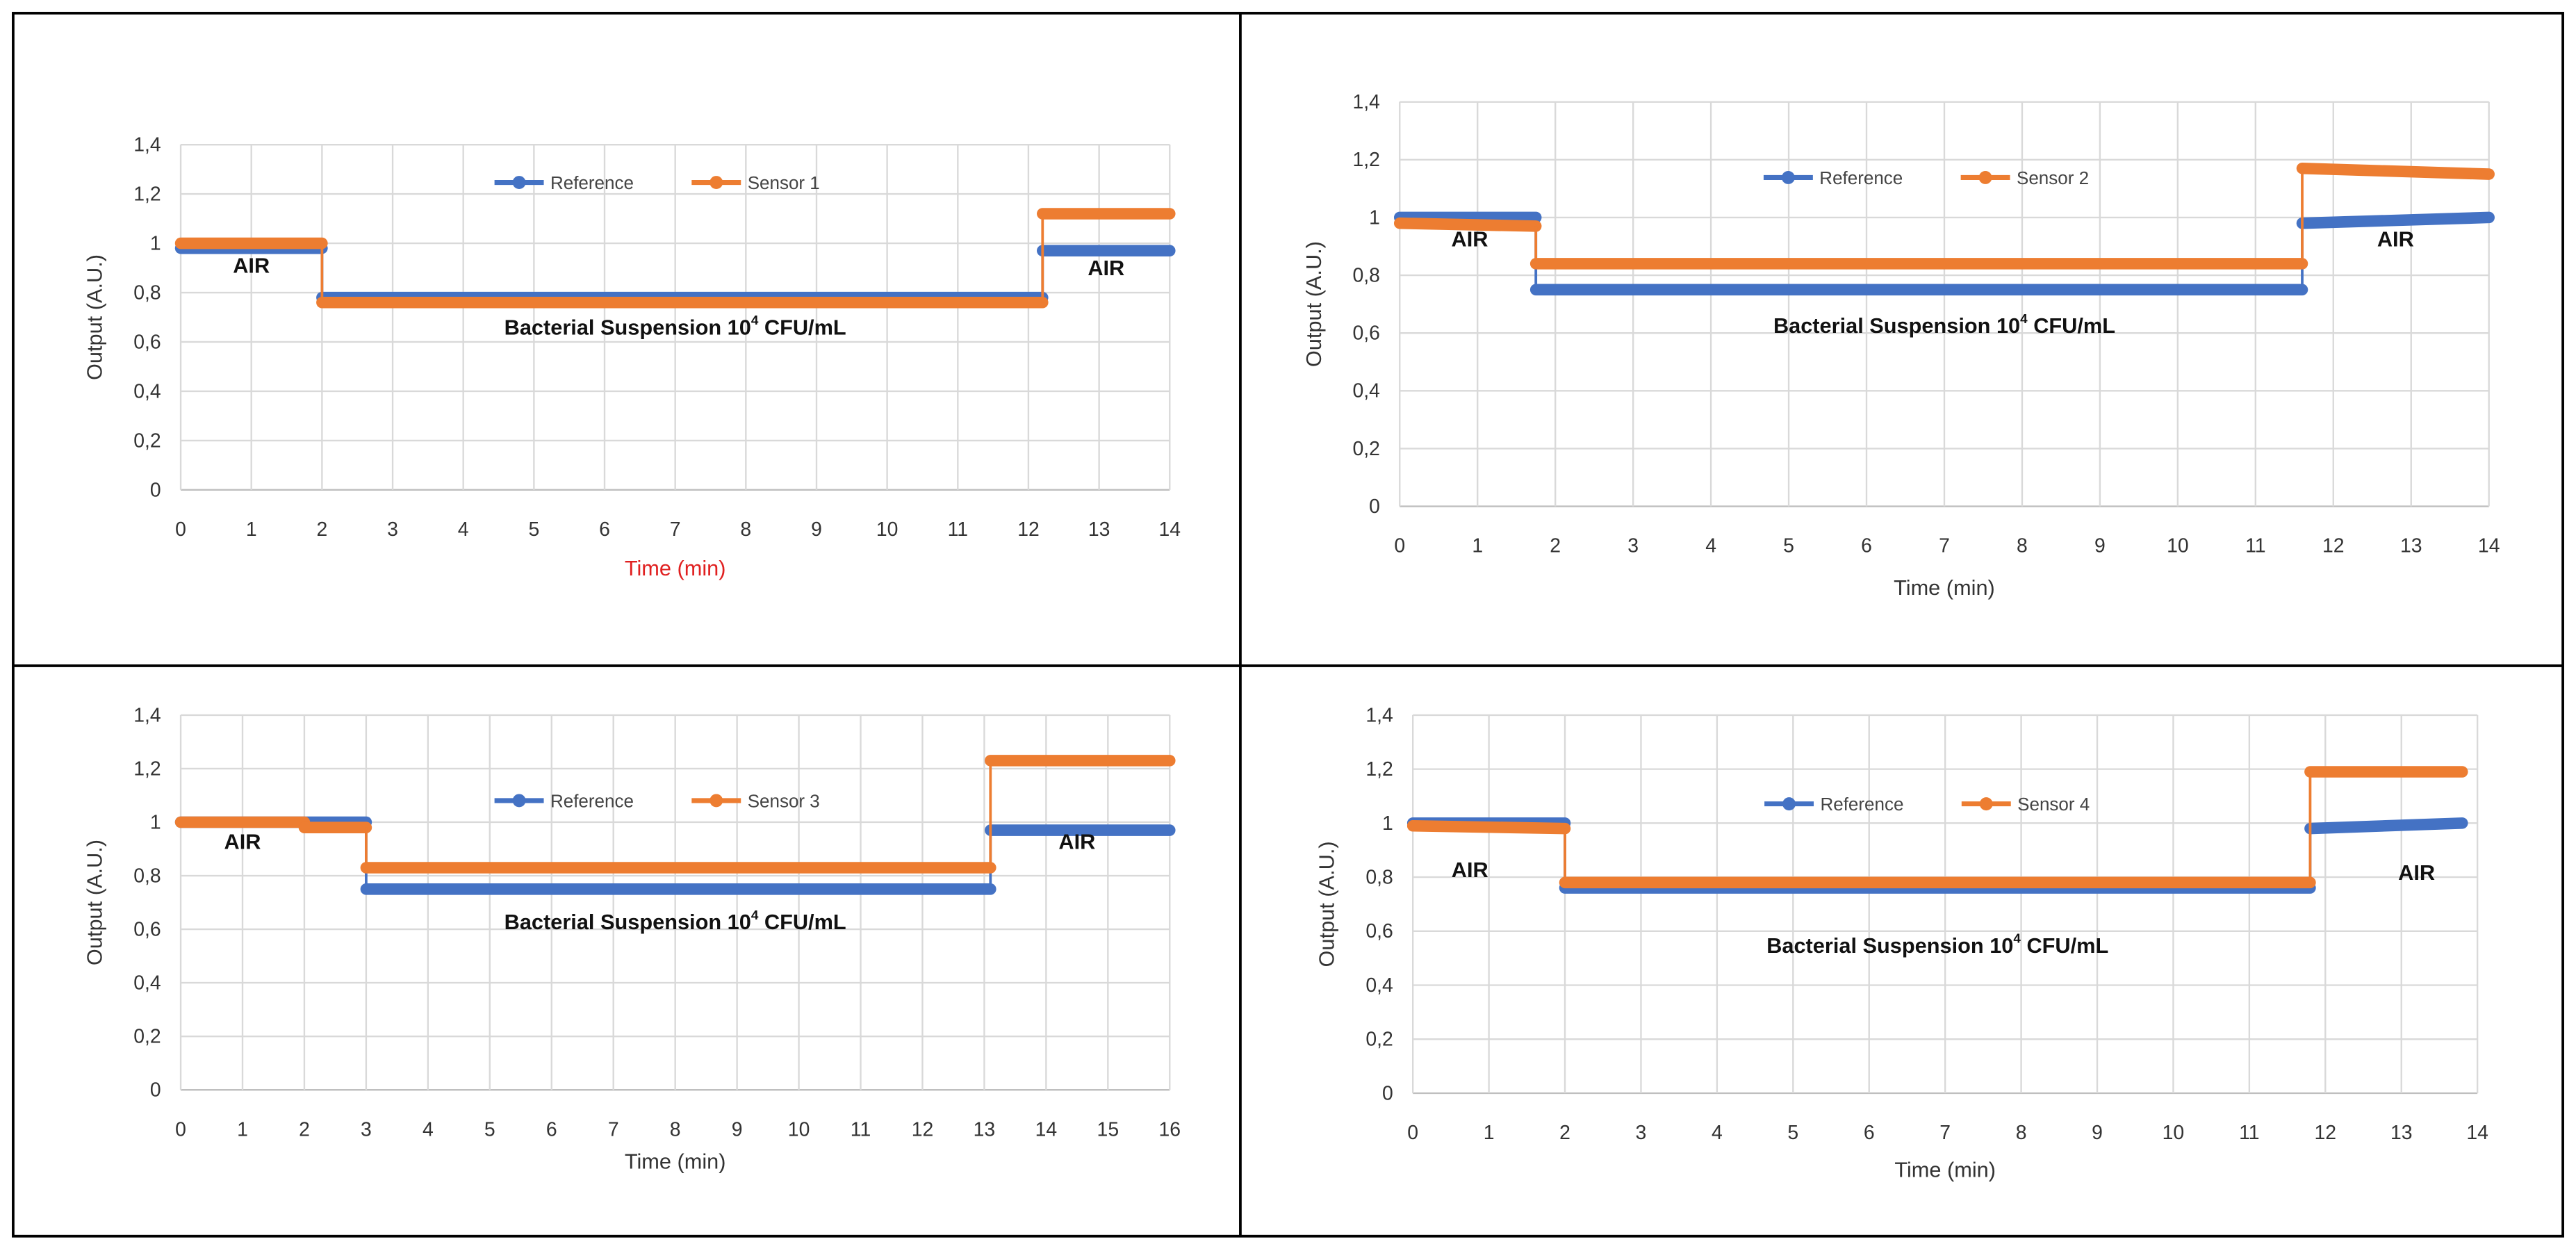  Describe the element at coordinates (1108, 1129) in the screenshot. I see `x-tick-label: 15` at that location.